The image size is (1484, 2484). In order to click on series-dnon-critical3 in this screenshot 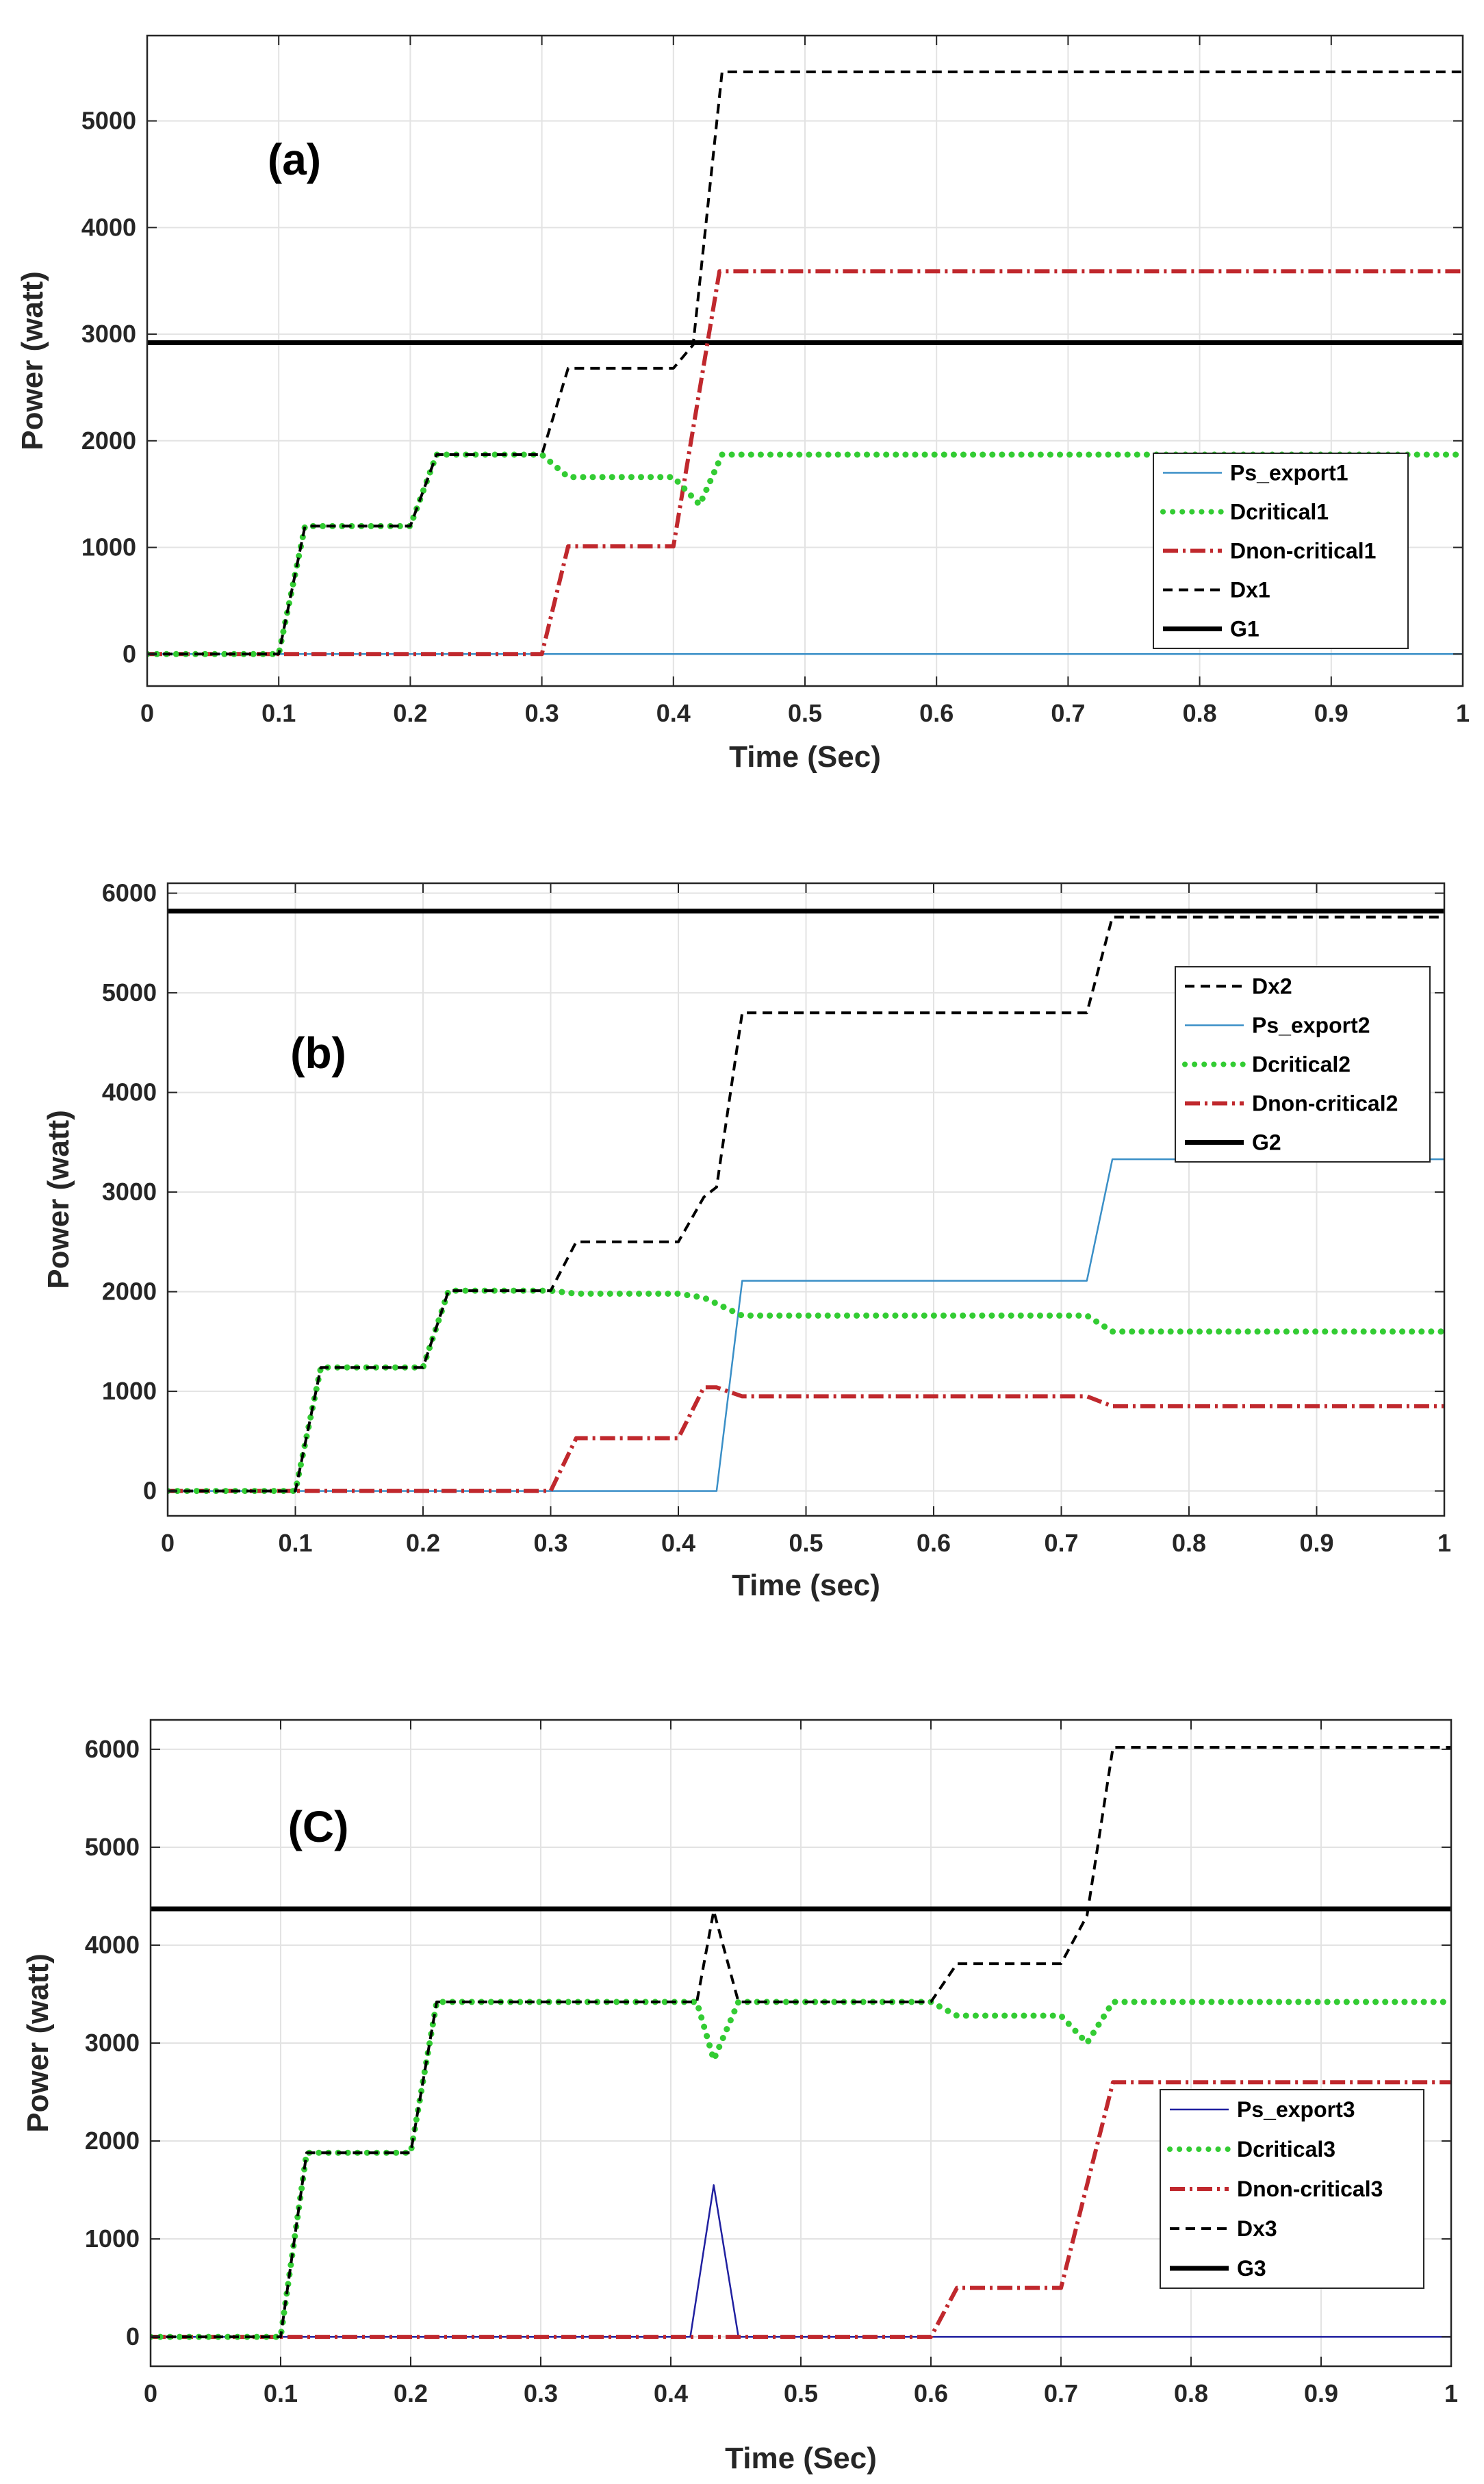, I will do `click(801, 2210)`.